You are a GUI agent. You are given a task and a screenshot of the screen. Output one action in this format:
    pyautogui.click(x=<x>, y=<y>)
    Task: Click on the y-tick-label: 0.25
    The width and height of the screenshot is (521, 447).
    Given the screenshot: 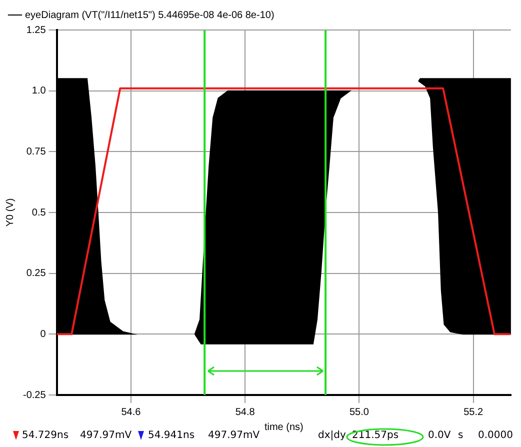 What is the action you would take?
    pyautogui.click(x=36, y=274)
    